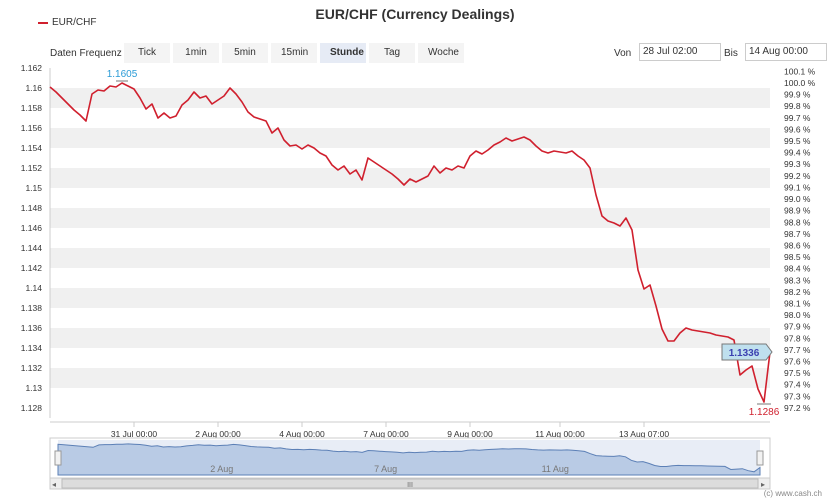  What do you see at coordinates (797, 292) in the screenshot?
I see `y2-tick-label: 98.2 %` at bounding box center [797, 292].